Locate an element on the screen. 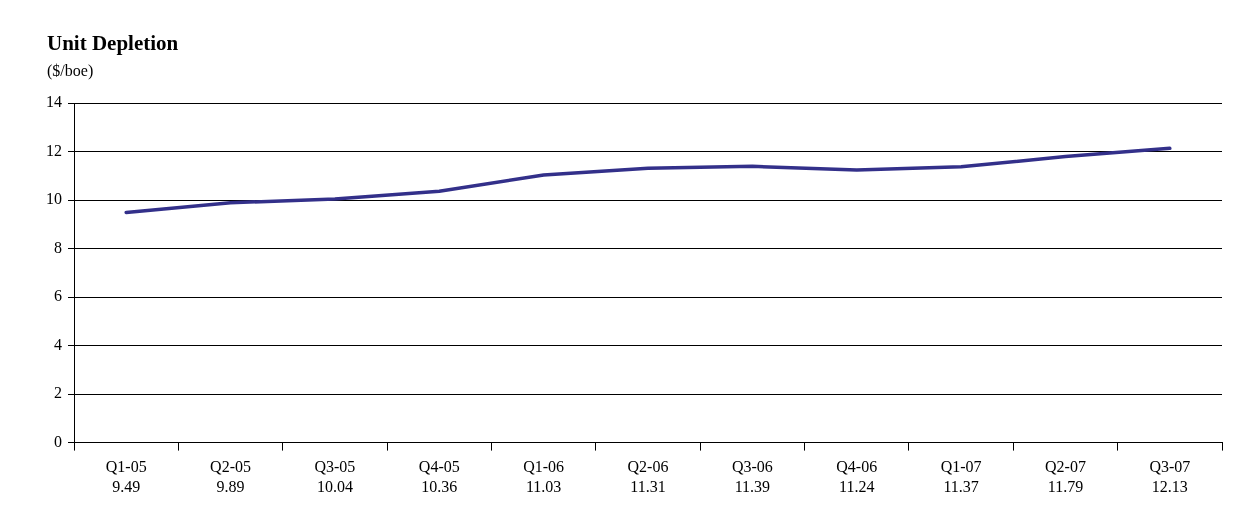  y-tick-label: 0 is located at coordinates (58, 441).